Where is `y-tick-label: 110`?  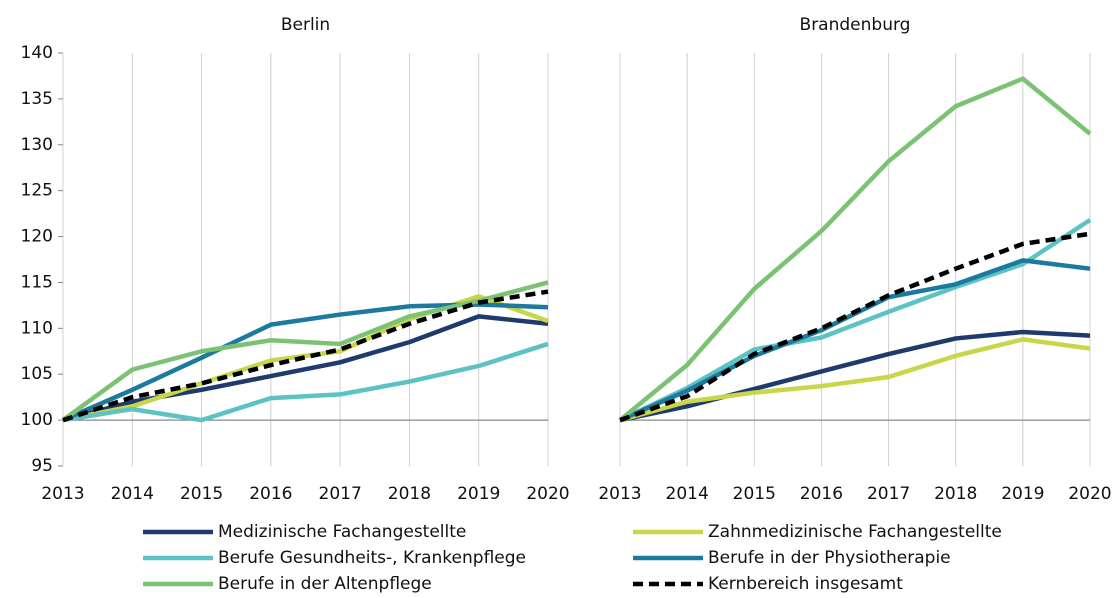
y-tick-label: 110 is located at coordinates (37, 328).